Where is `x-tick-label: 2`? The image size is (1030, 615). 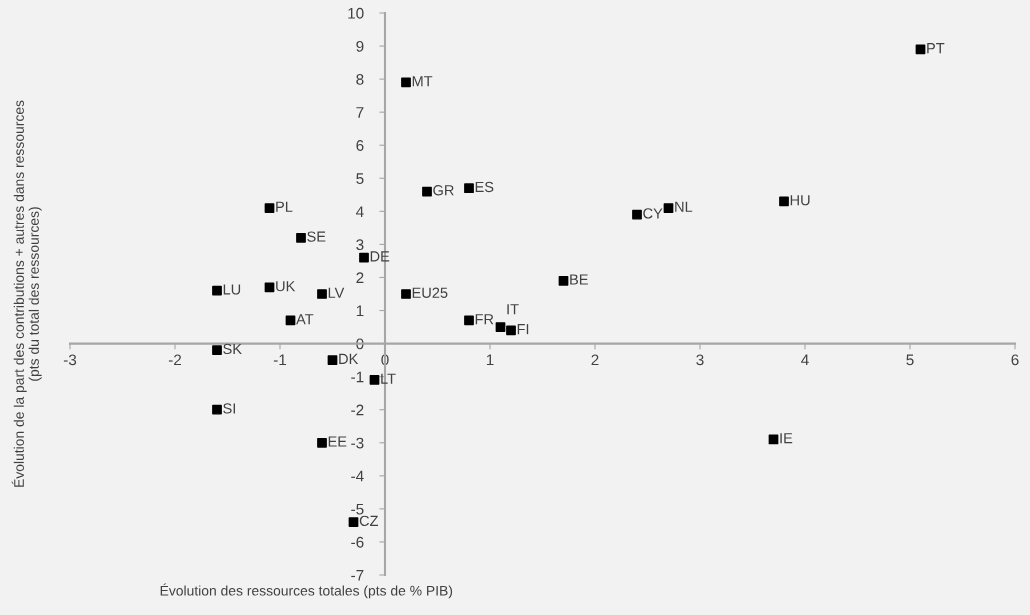 x-tick-label: 2 is located at coordinates (595, 360).